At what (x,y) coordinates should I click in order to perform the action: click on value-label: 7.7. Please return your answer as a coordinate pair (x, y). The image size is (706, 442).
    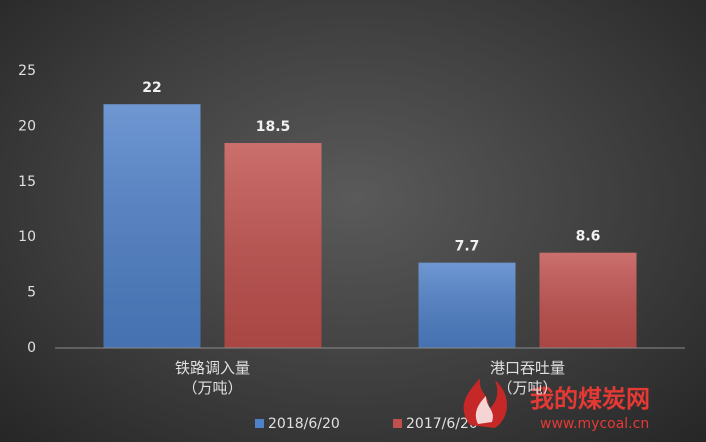
    Looking at the image, I should click on (467, 247).